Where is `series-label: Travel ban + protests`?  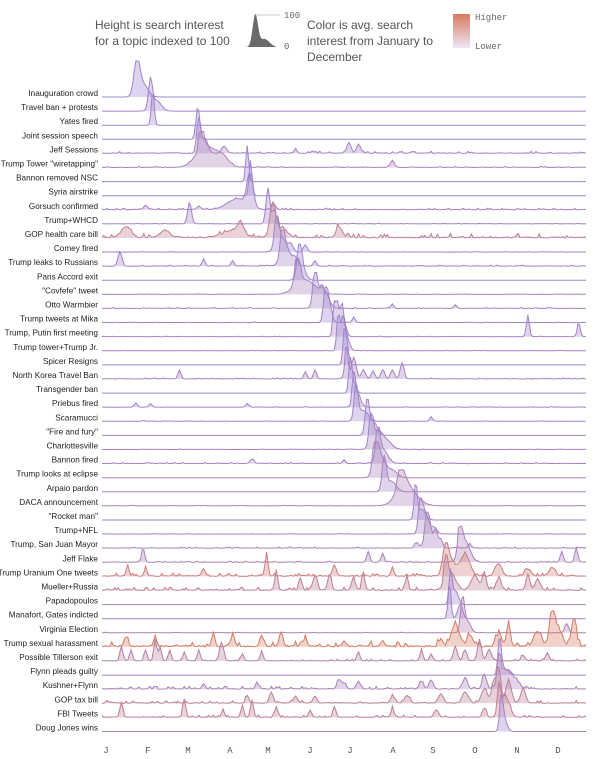
series-label: Travel ban + protests is located at coordinates (59, 107).